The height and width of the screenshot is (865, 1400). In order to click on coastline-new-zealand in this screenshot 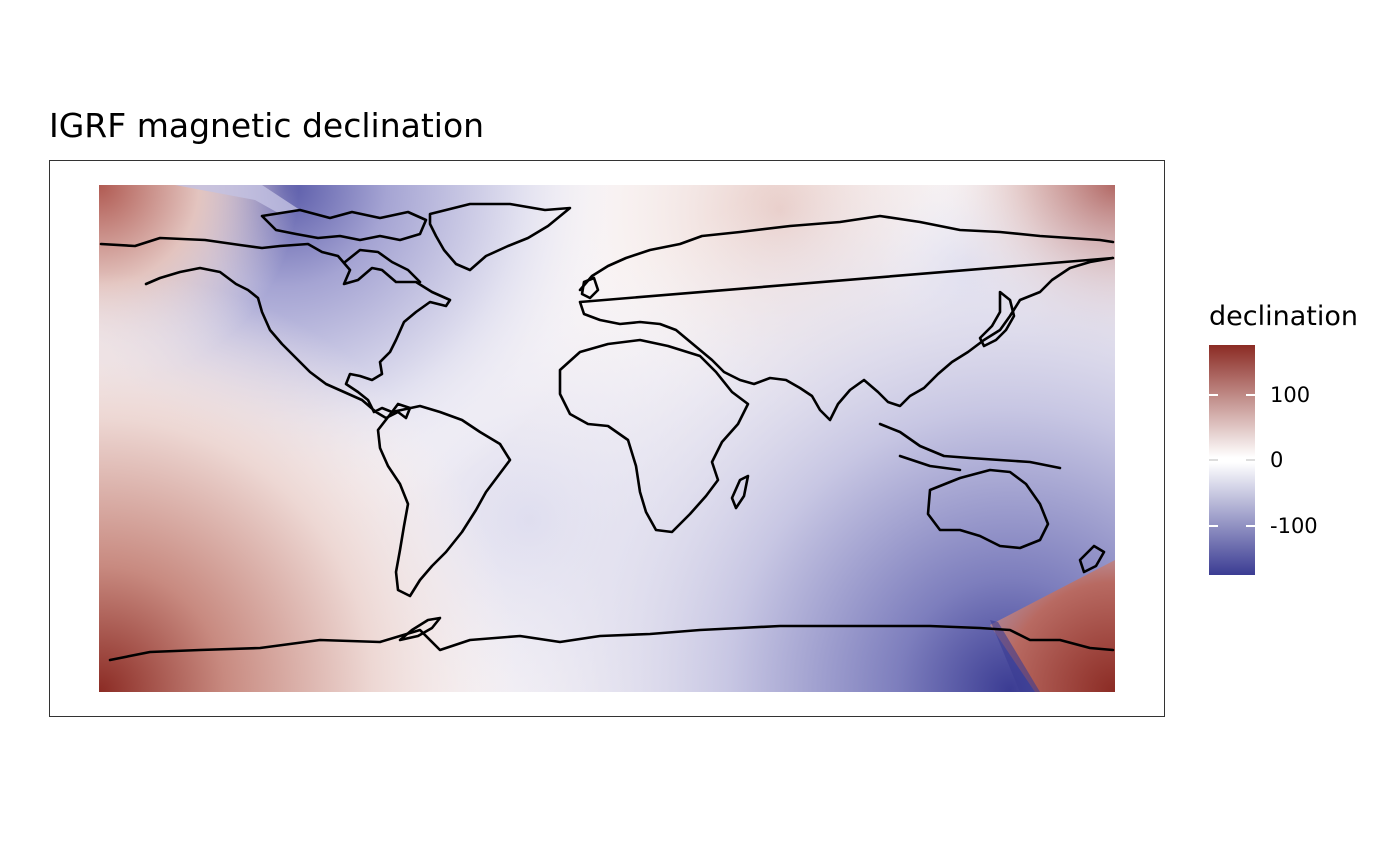, I will do `click(1092, 559)`.